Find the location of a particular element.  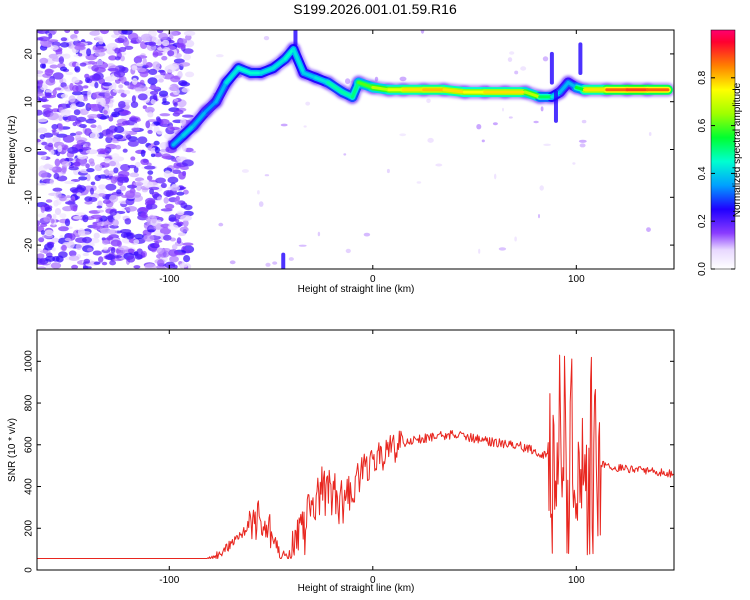

colorbar-tick-label: 0.8 is located at coordinates (702, 77).